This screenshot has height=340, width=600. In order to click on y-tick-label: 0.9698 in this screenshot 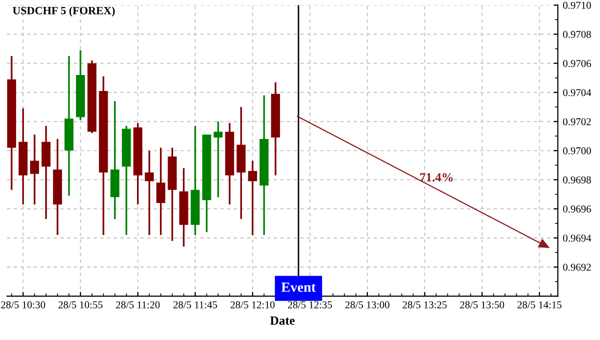, I will do `click(577, 180)`.